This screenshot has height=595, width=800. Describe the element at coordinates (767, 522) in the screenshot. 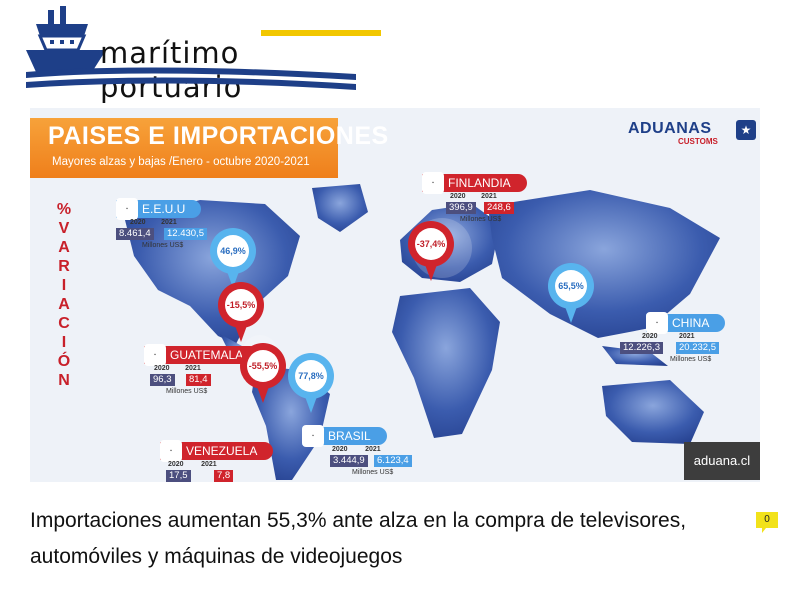

I see `comment-count-badge: 0` at that location.